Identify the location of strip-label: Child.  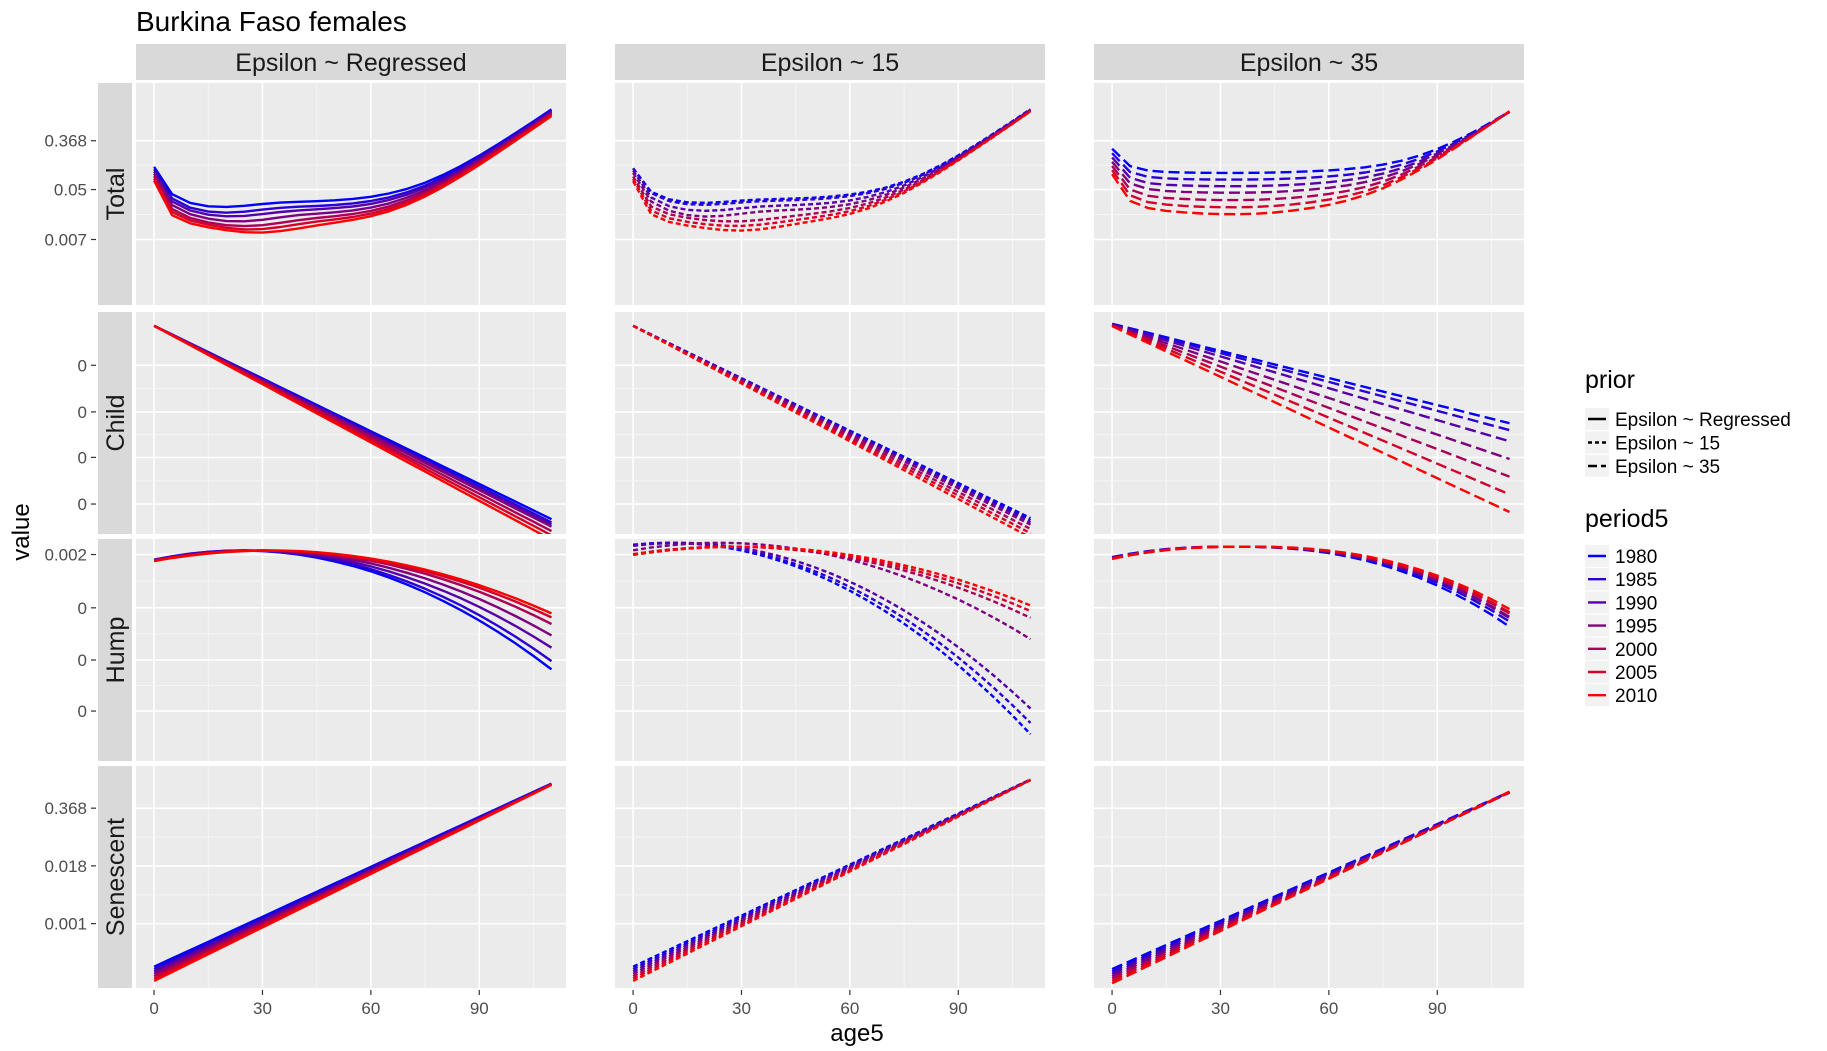
(116, 423).